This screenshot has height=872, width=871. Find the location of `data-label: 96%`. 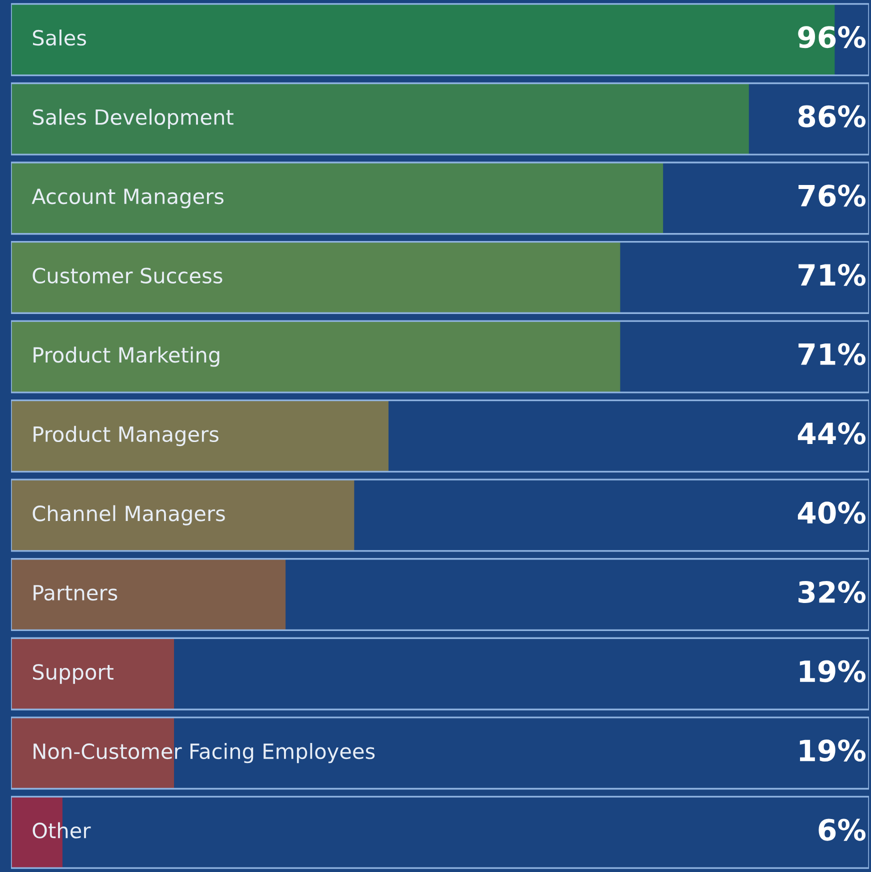

data-label: 96% is located at coordinates (832, 37).